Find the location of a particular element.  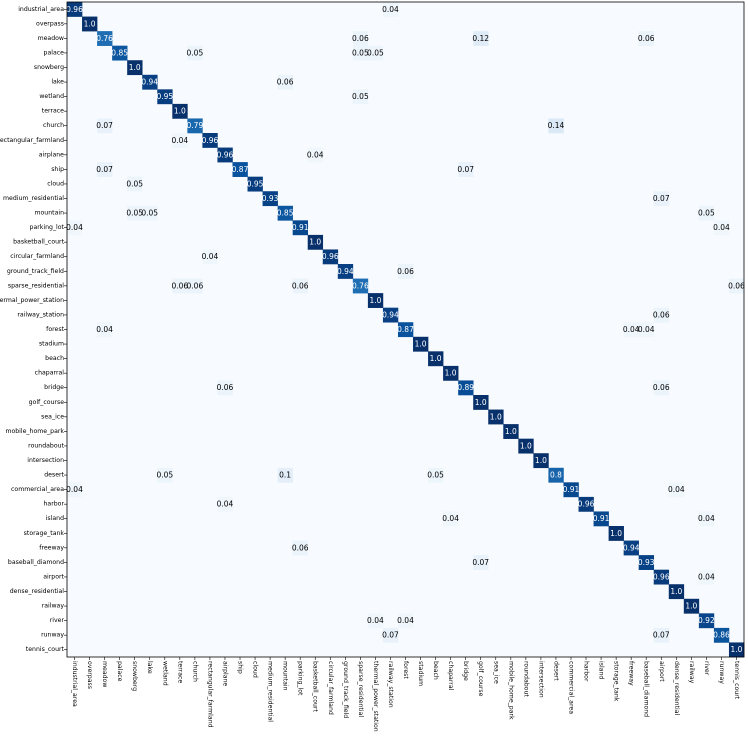

y-tick-label: baseball_diamond is located at coordinates (36, 562).